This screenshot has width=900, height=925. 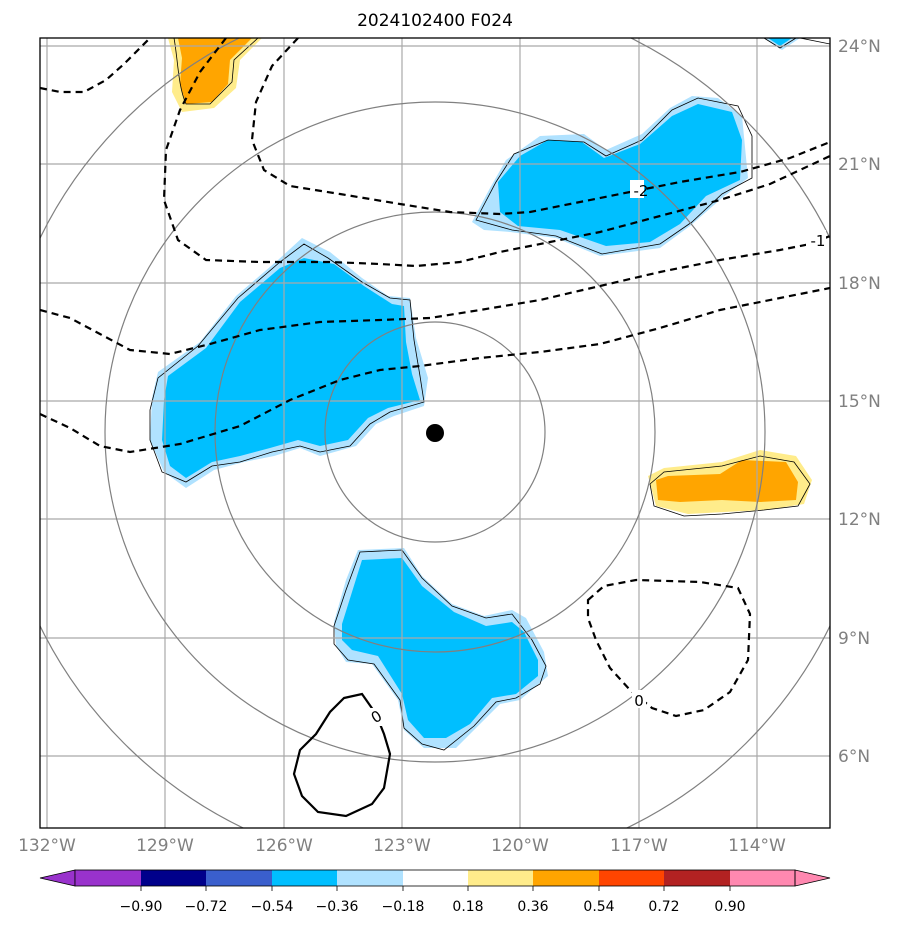 I want to click on latitude-labels: 24°N 21°N 18°N 15°N 12°N 9°N 6°N, so click(x=859, y=402).